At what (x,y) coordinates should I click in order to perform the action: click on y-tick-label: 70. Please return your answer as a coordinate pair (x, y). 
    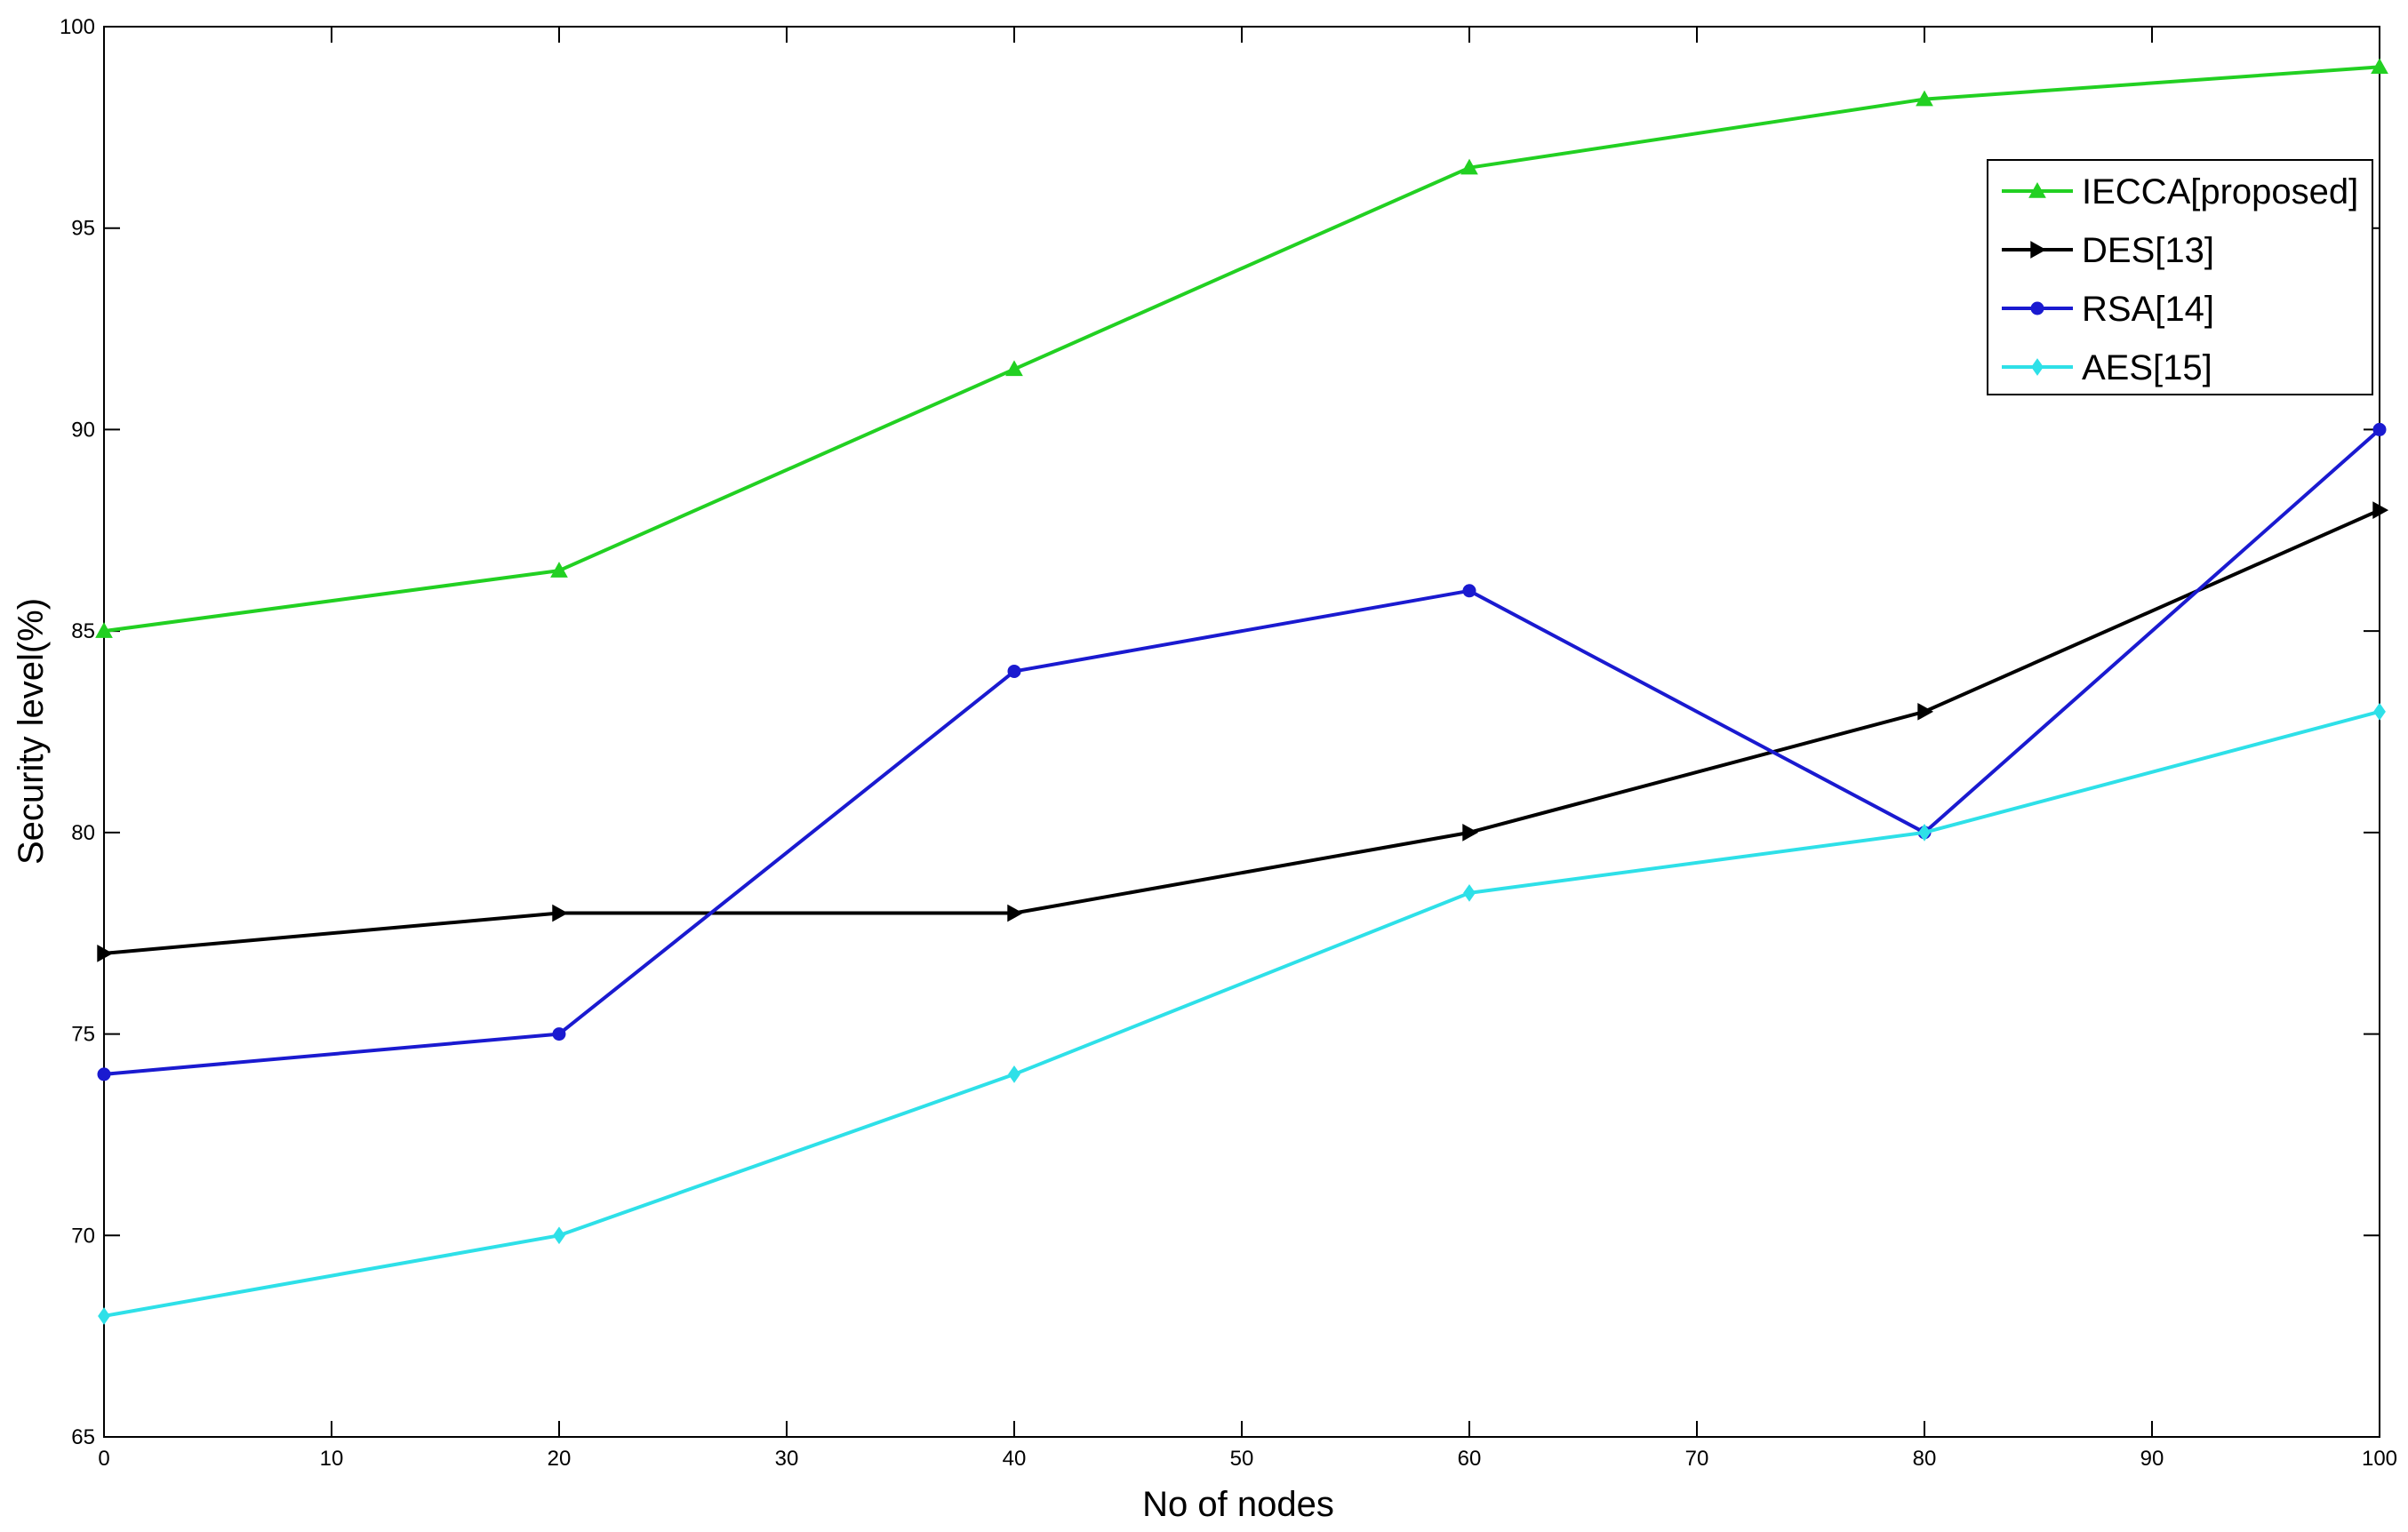
    Looking at the image, I should click on (83, 1236).